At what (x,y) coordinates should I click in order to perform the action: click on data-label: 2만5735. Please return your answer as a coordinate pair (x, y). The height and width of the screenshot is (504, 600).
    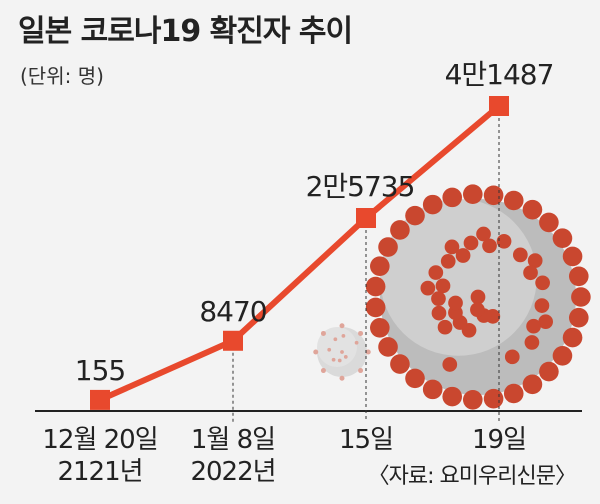
    Looking at the image, I should click on (360, 186).